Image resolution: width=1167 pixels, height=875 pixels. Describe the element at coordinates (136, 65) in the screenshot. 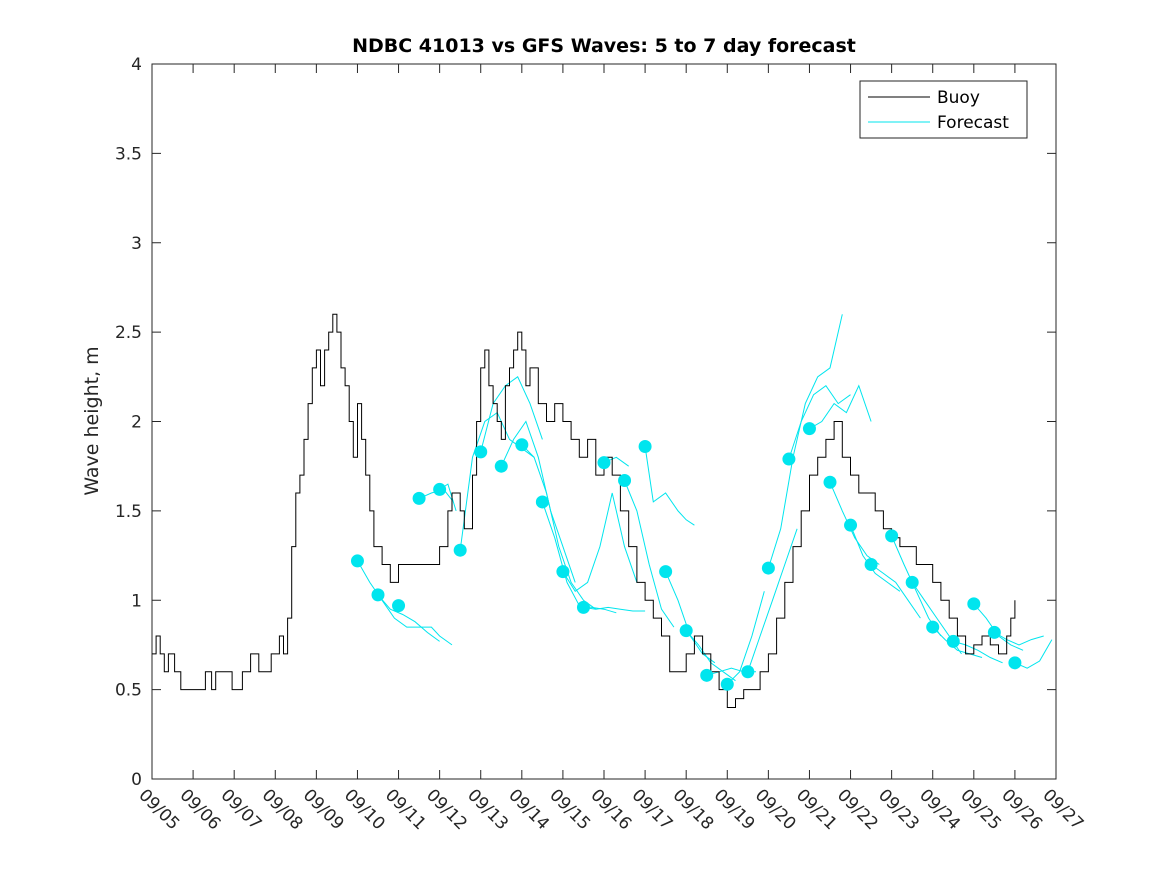

I see `y-tick-label: 4` at that location.